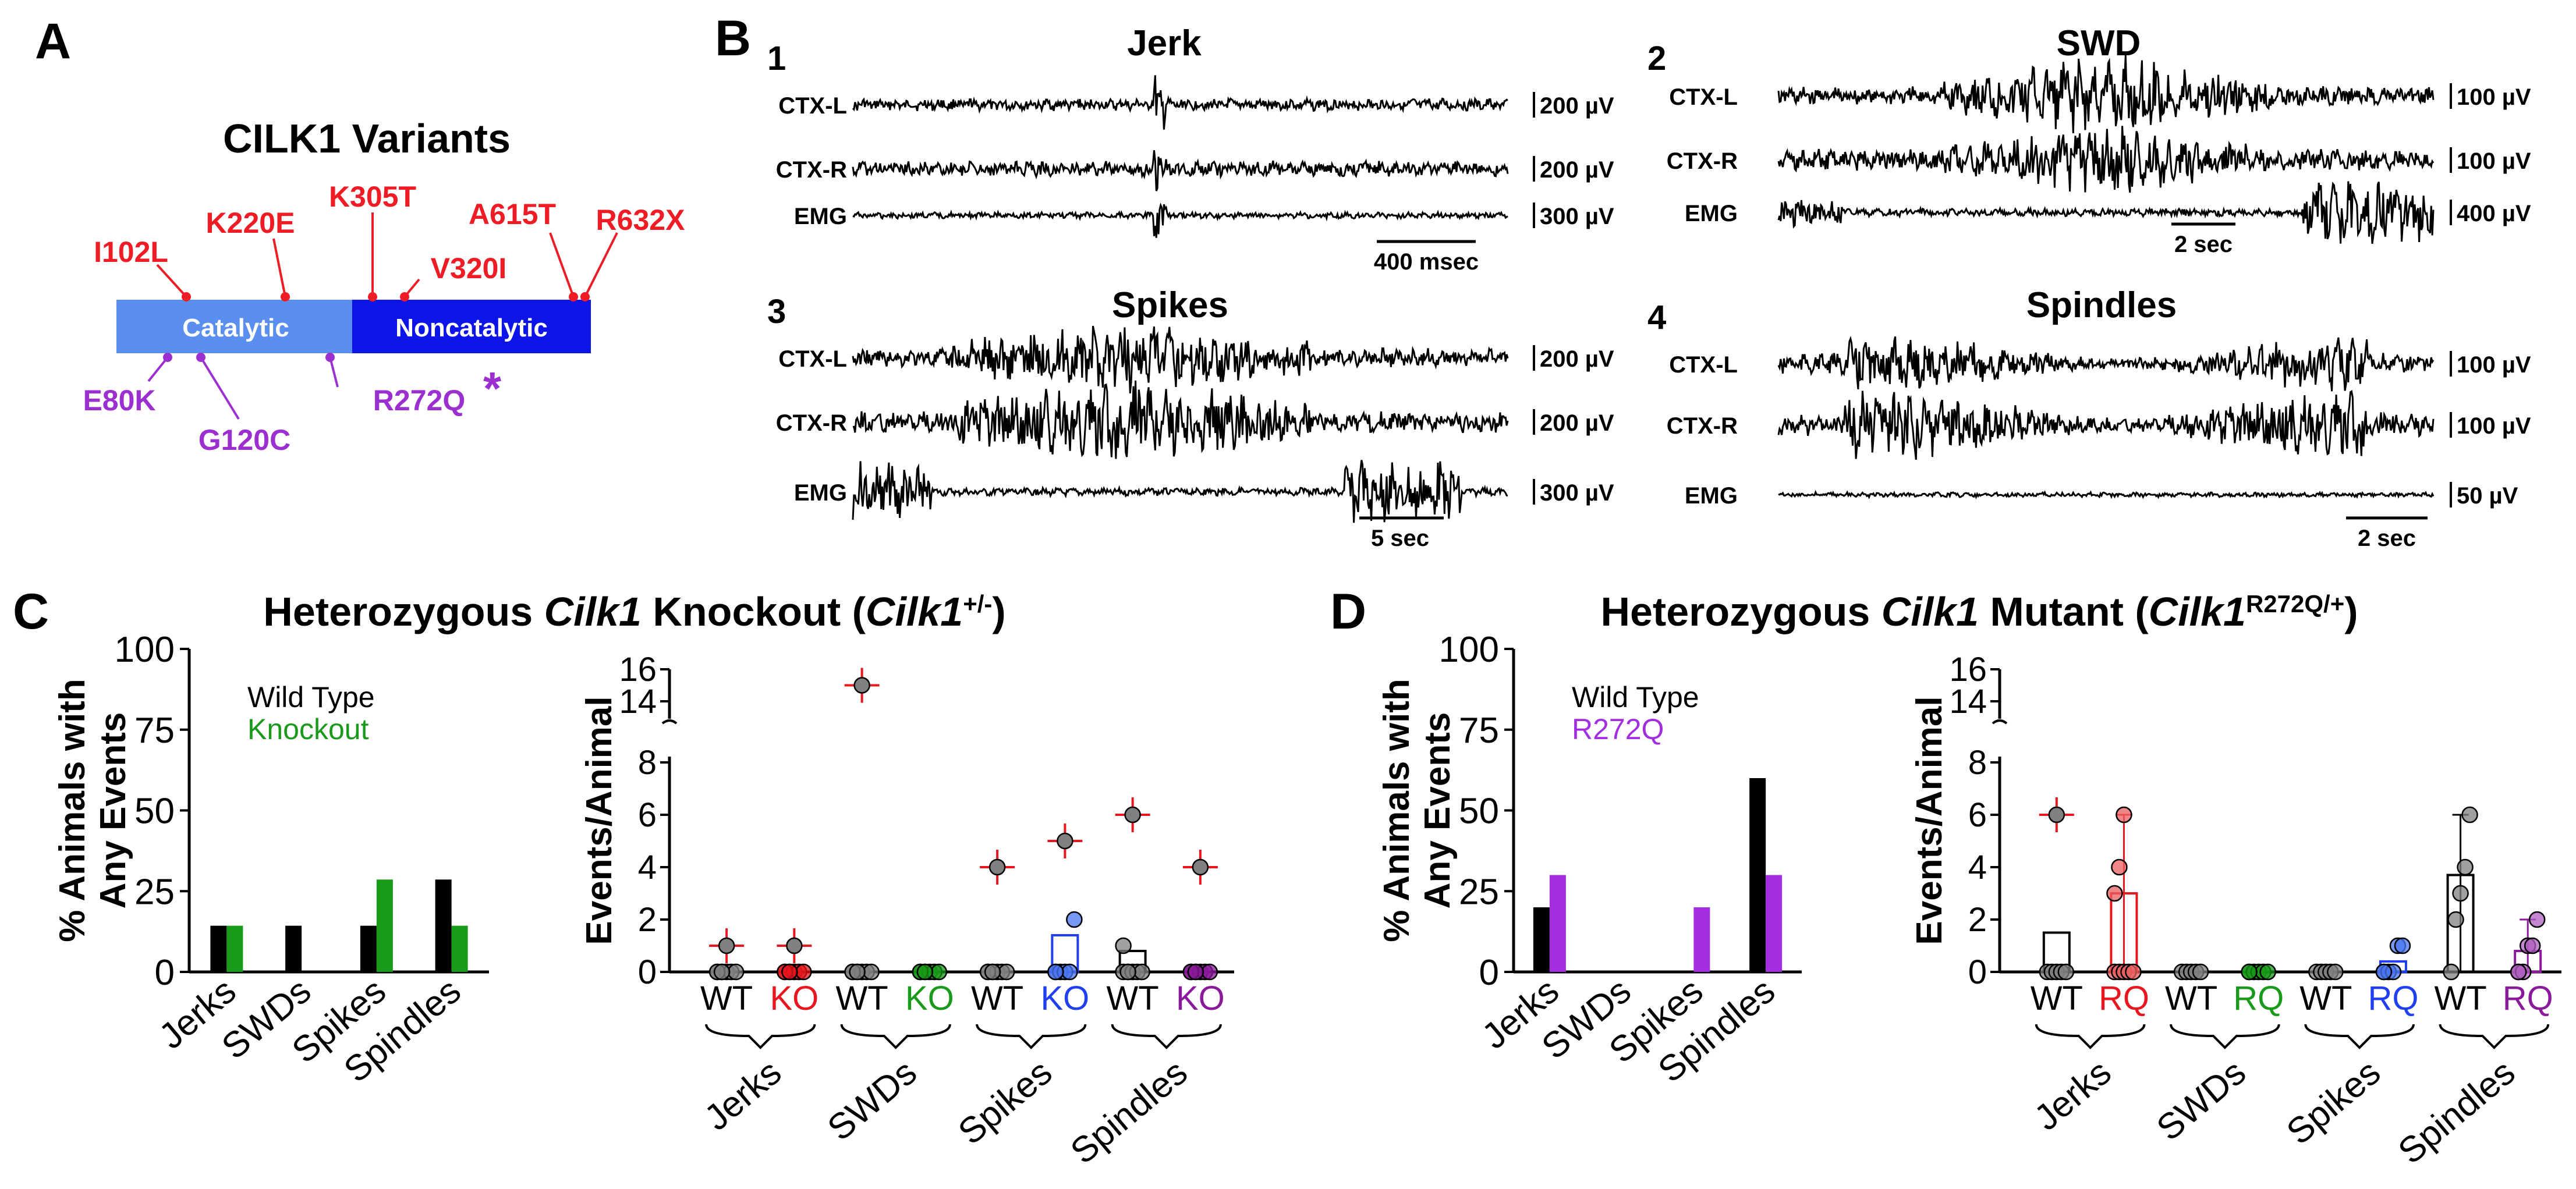 This screenshot has height=1189, width=2576. I want to click on amplitude-scale-label: 50 µV, so click(2487, 496).